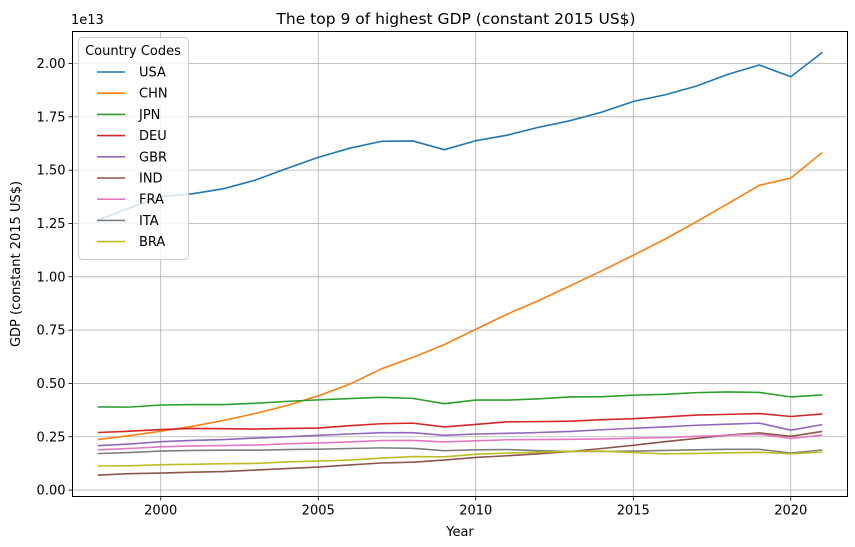  Describe the element at coordinates (16, 264) in the screenshot. I see `y-axis-label: GDP (constant 2015 US$)` at that location.